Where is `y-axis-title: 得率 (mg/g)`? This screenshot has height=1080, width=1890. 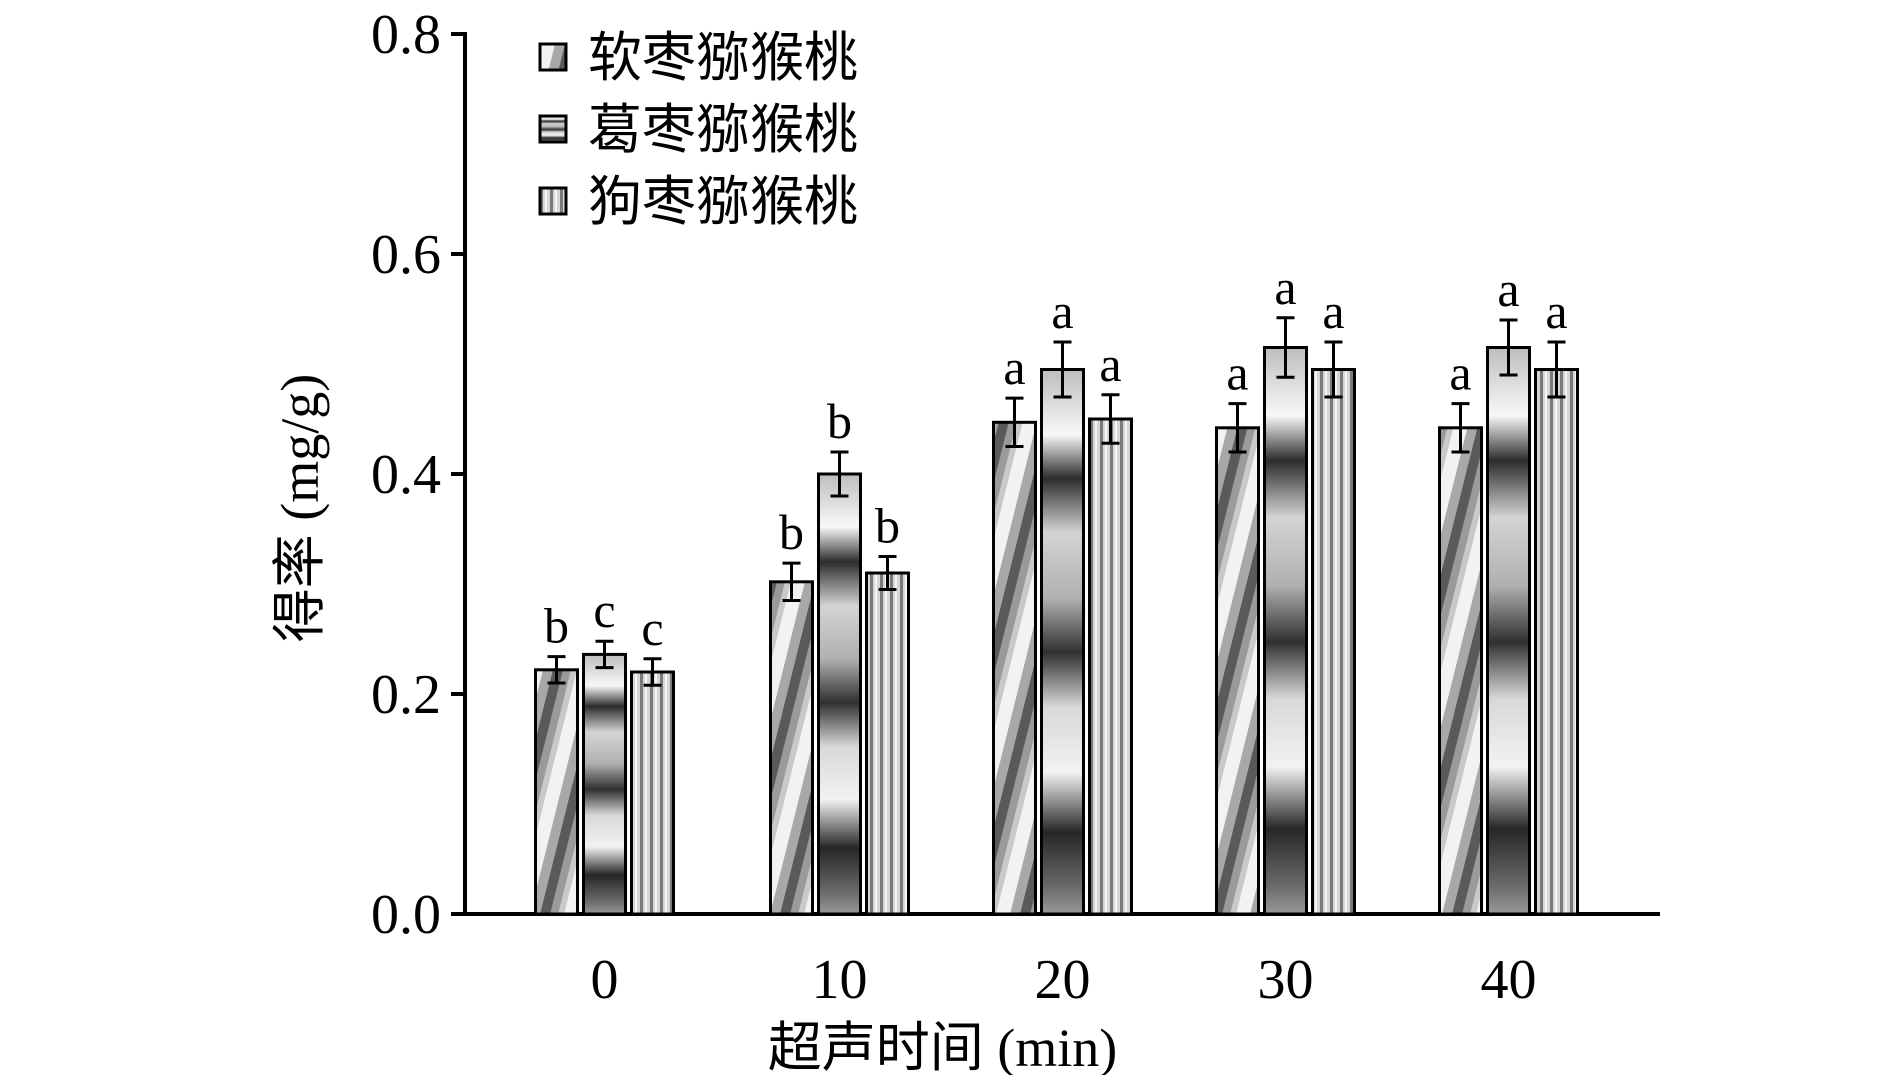
y-axis-title: 得率 (mg/g) is located at coordinates (300, 508).